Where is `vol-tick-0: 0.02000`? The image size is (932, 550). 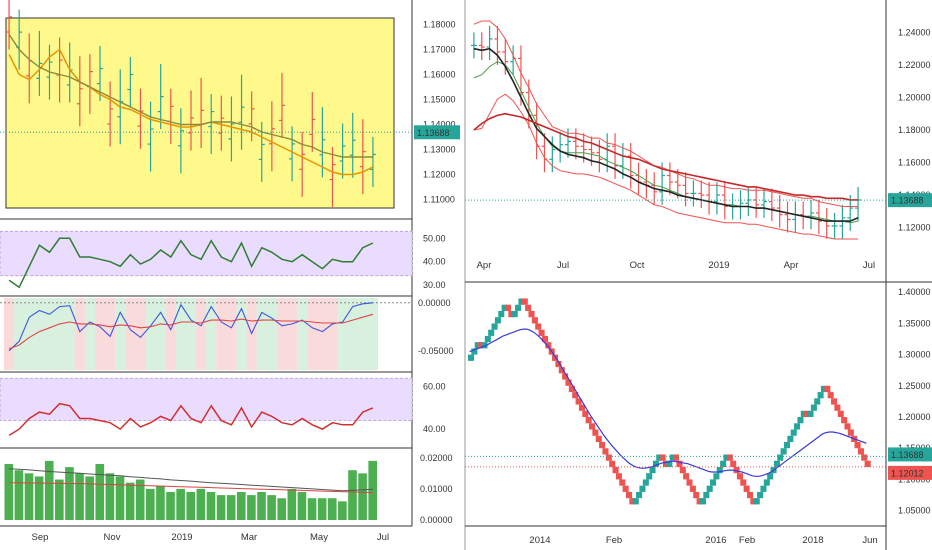
vol-tick-0: 0.02000 is located at coordinates (436, 458).